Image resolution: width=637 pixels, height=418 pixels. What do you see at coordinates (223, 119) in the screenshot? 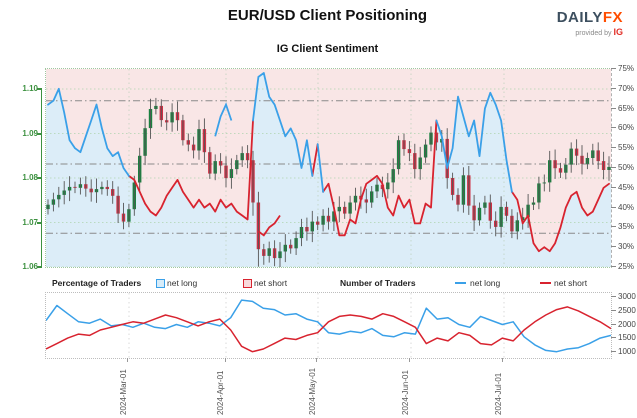
I see `sentiment-overlay-blue` at bounding box center [223, 119].